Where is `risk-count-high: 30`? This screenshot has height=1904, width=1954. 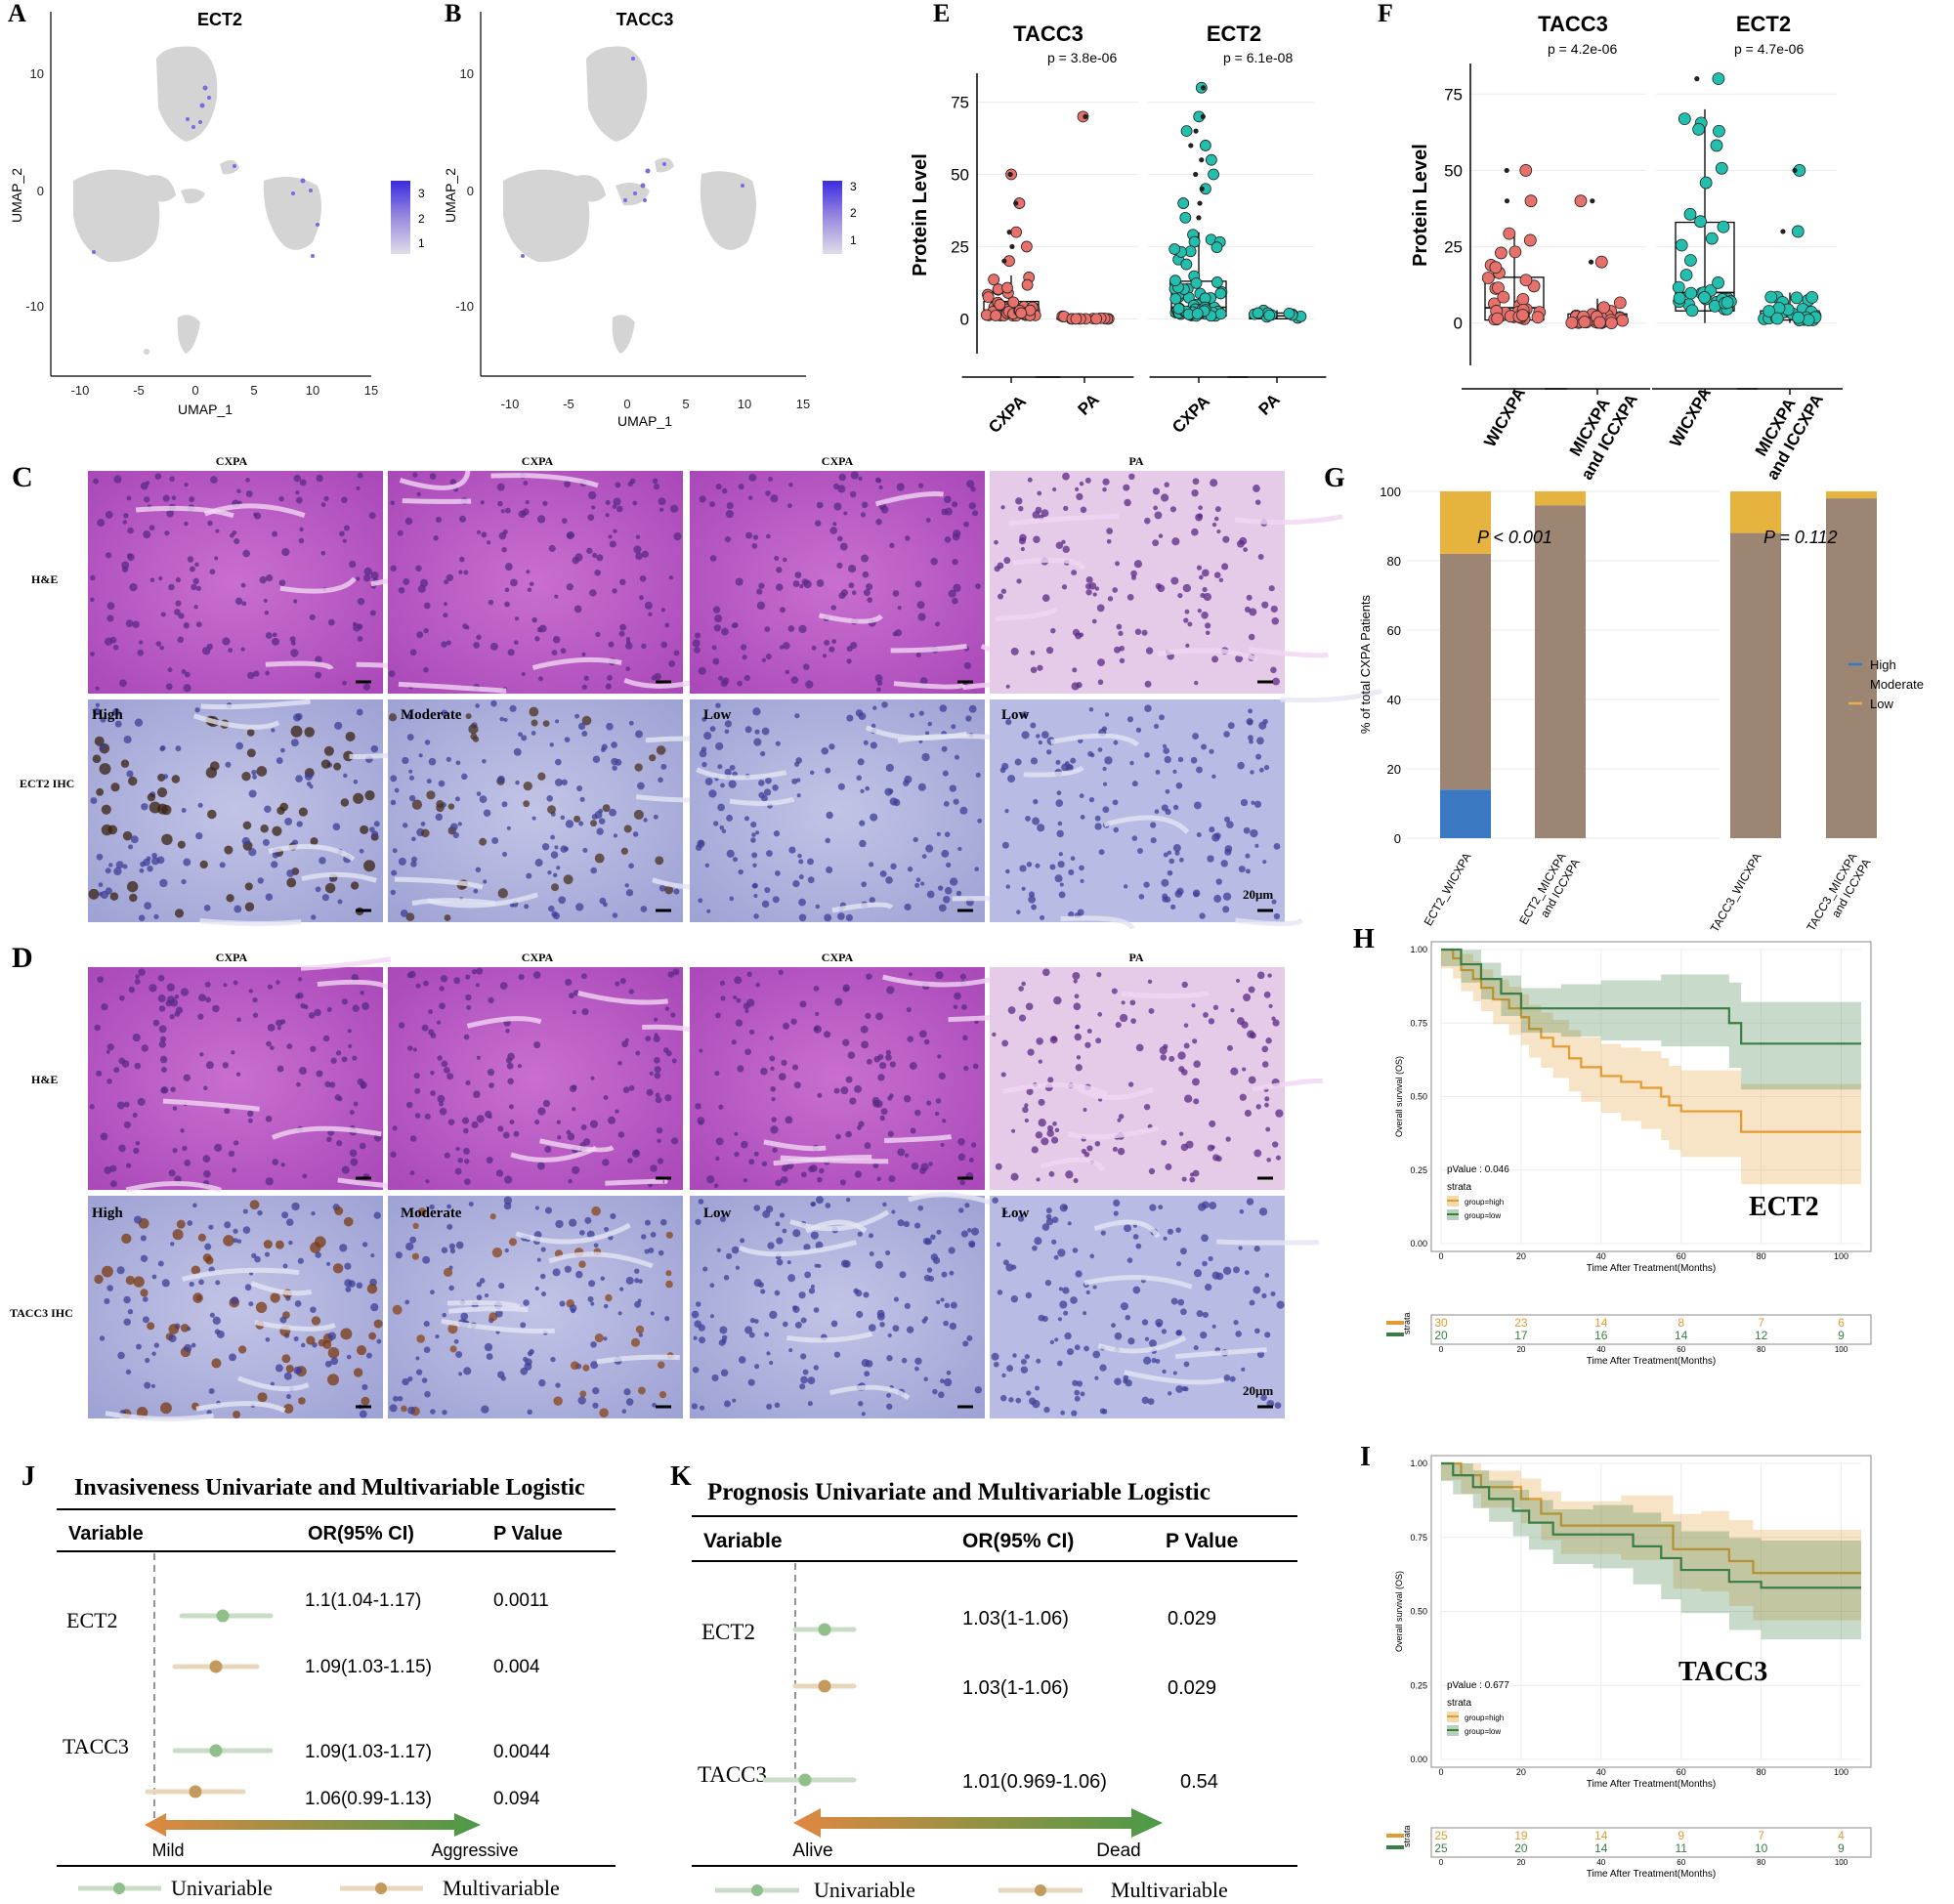
risk-count-high: 30 is located at coordinates (1441, 1323).